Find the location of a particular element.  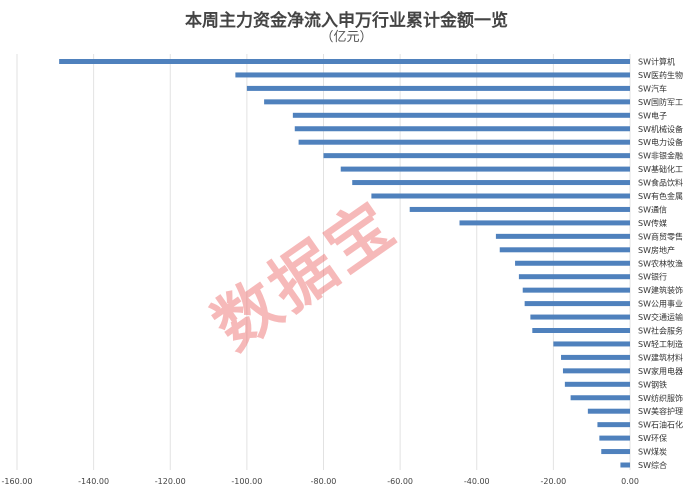

category-label: SW商贸零售 is located at coordinates (660, 236).